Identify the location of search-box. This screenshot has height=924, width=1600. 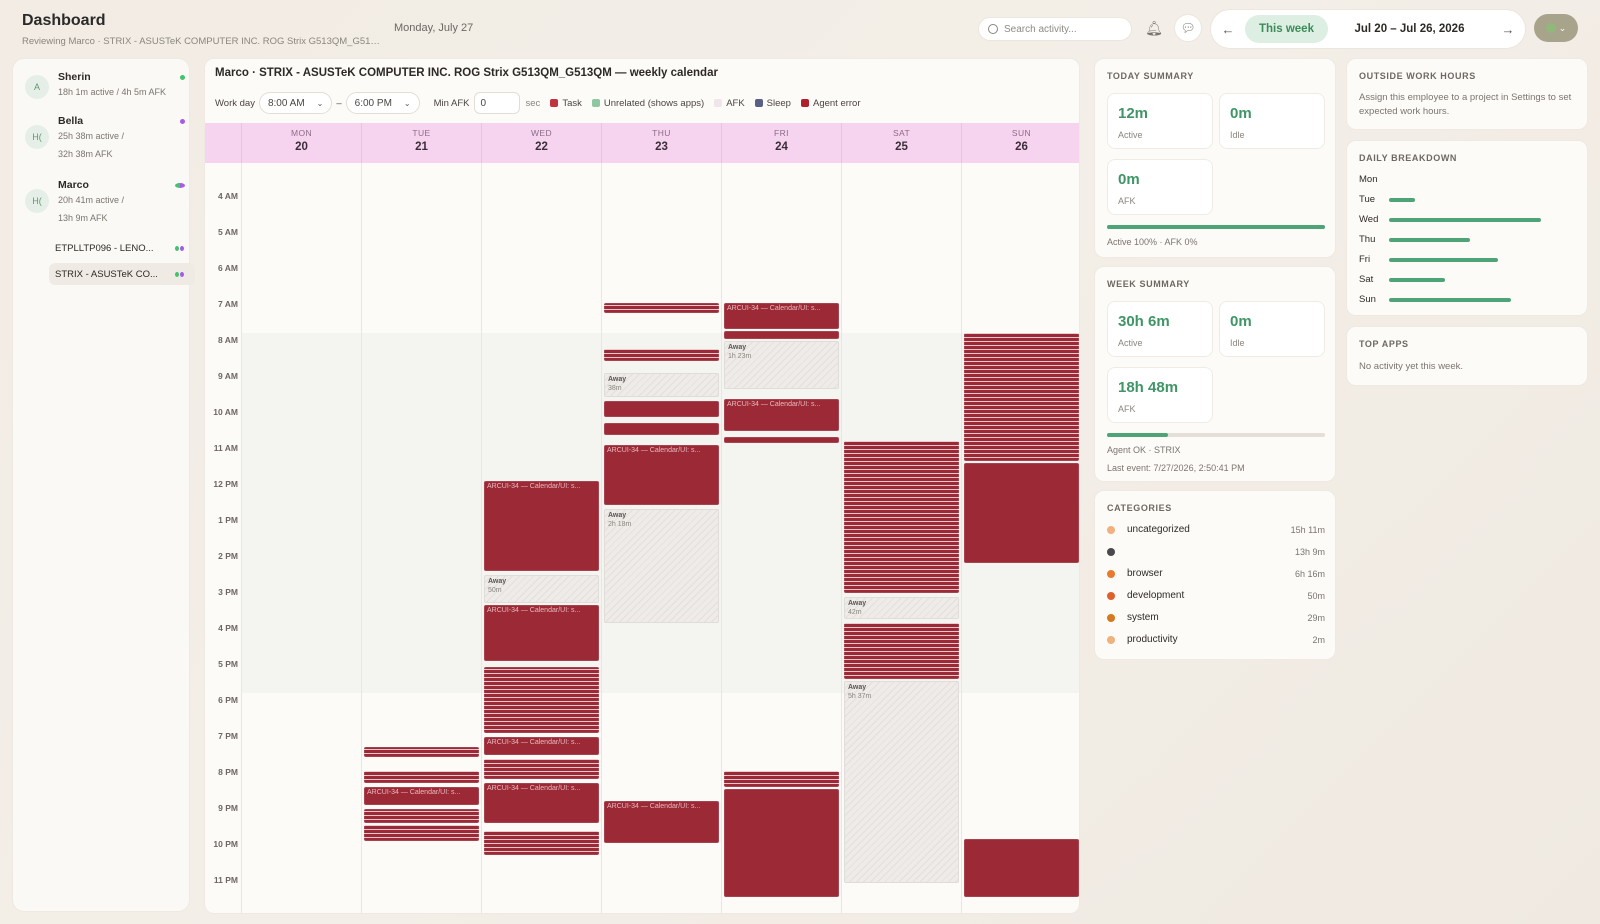
(1055, 29).